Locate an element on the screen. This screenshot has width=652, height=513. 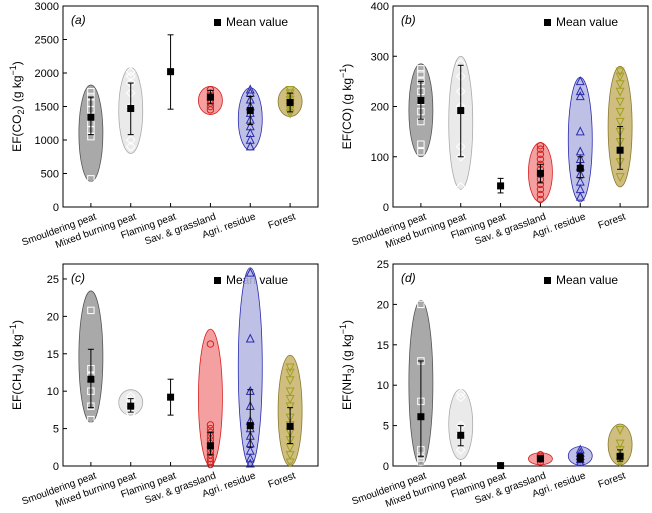
y-axis-label: EF(CO2) (g kg−1) is located at coordinates (17, 106).